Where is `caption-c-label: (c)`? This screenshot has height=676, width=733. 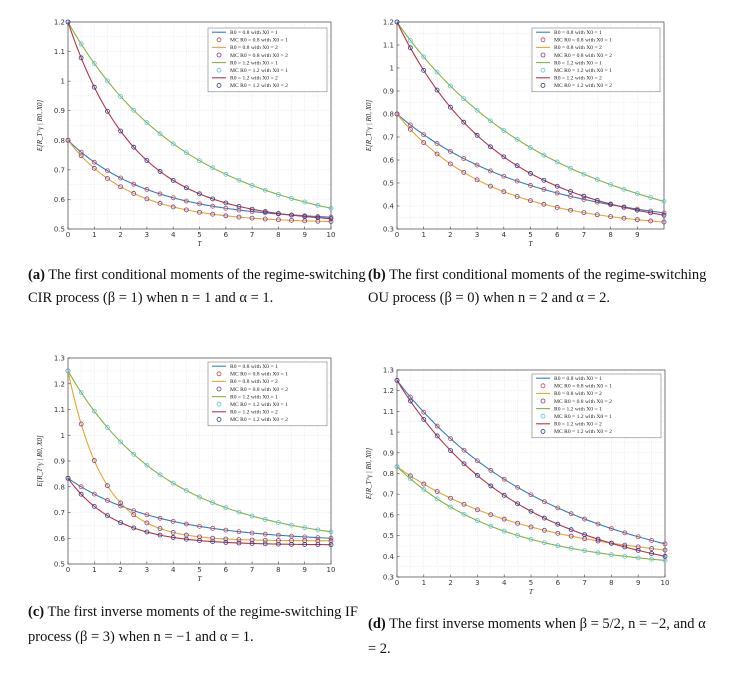 caption-c-label: (c) is located at coordinates (36, 612).